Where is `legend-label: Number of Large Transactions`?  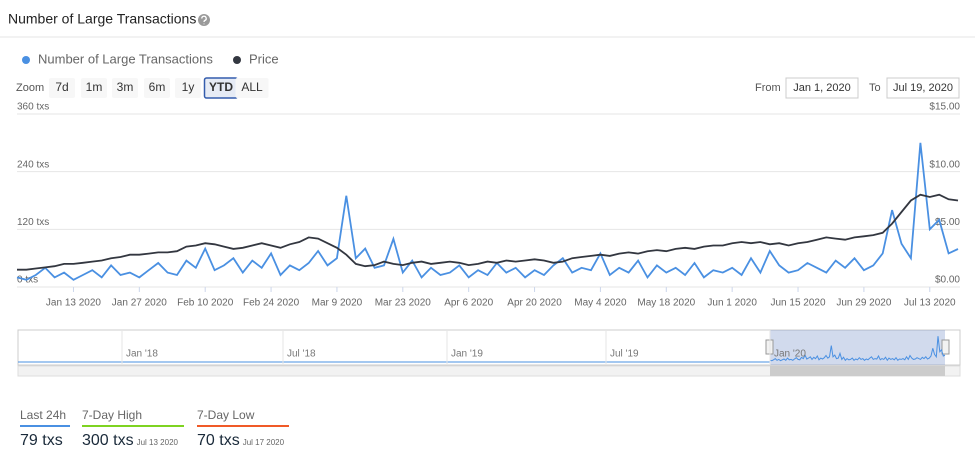 legend-label: Number of Large Transactions is located at coordinates (125, 58).